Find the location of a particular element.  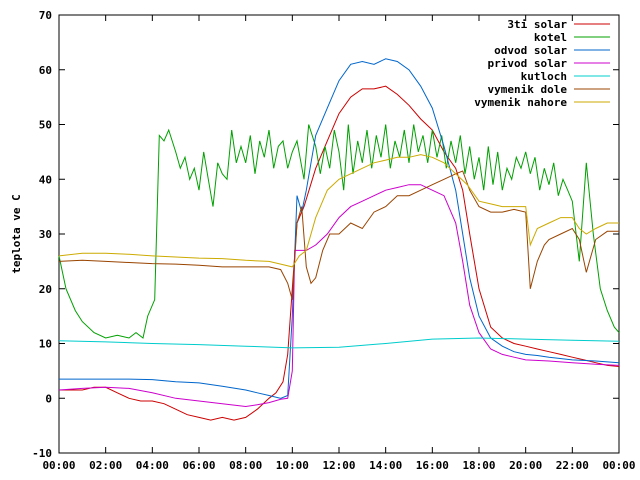

y-tick-label: -10 is located at coordinates (42, 453).